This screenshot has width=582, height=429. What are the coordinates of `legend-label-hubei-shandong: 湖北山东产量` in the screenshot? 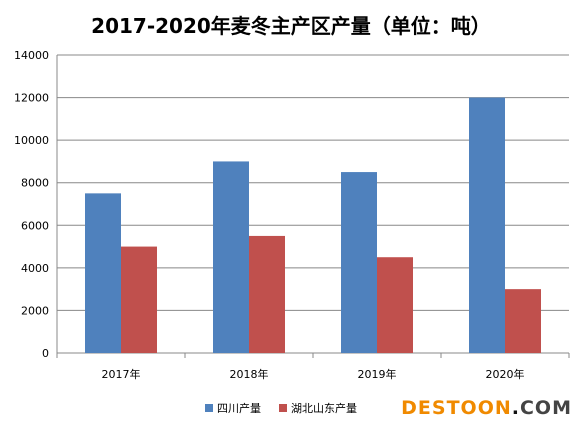 It's located at (324, 408).